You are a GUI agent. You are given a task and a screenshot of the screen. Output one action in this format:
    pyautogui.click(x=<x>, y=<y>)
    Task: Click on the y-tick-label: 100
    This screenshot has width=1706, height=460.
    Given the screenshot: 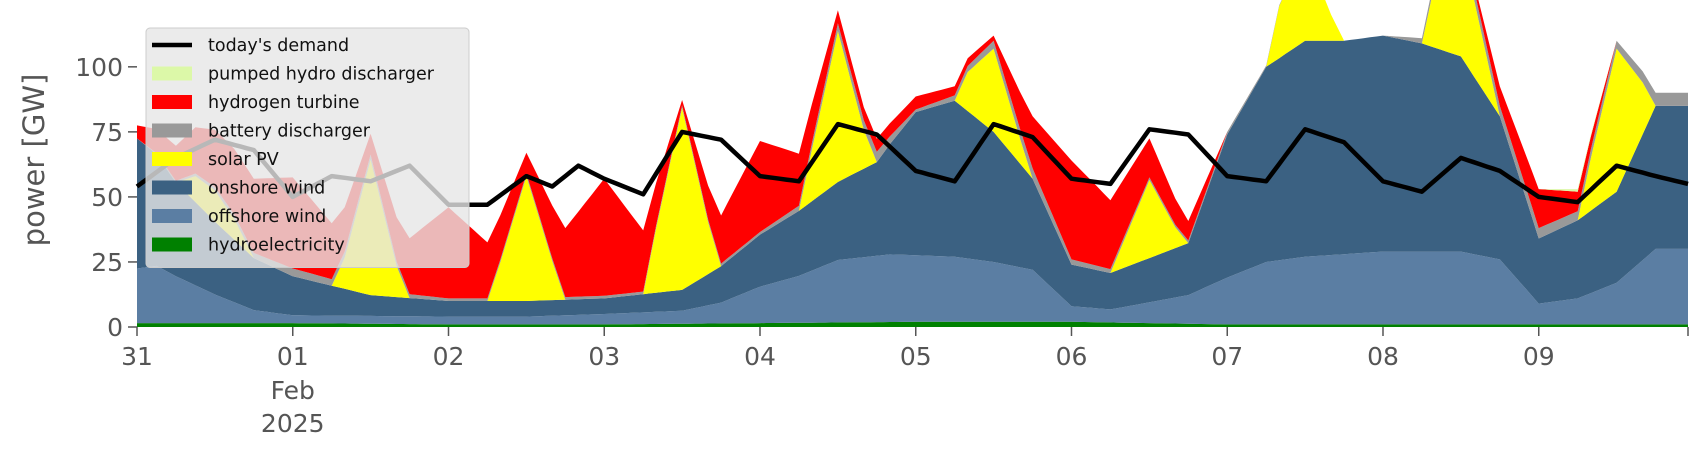 What is the action you would take?
    pyautogui.click(x=99, y=67)
    